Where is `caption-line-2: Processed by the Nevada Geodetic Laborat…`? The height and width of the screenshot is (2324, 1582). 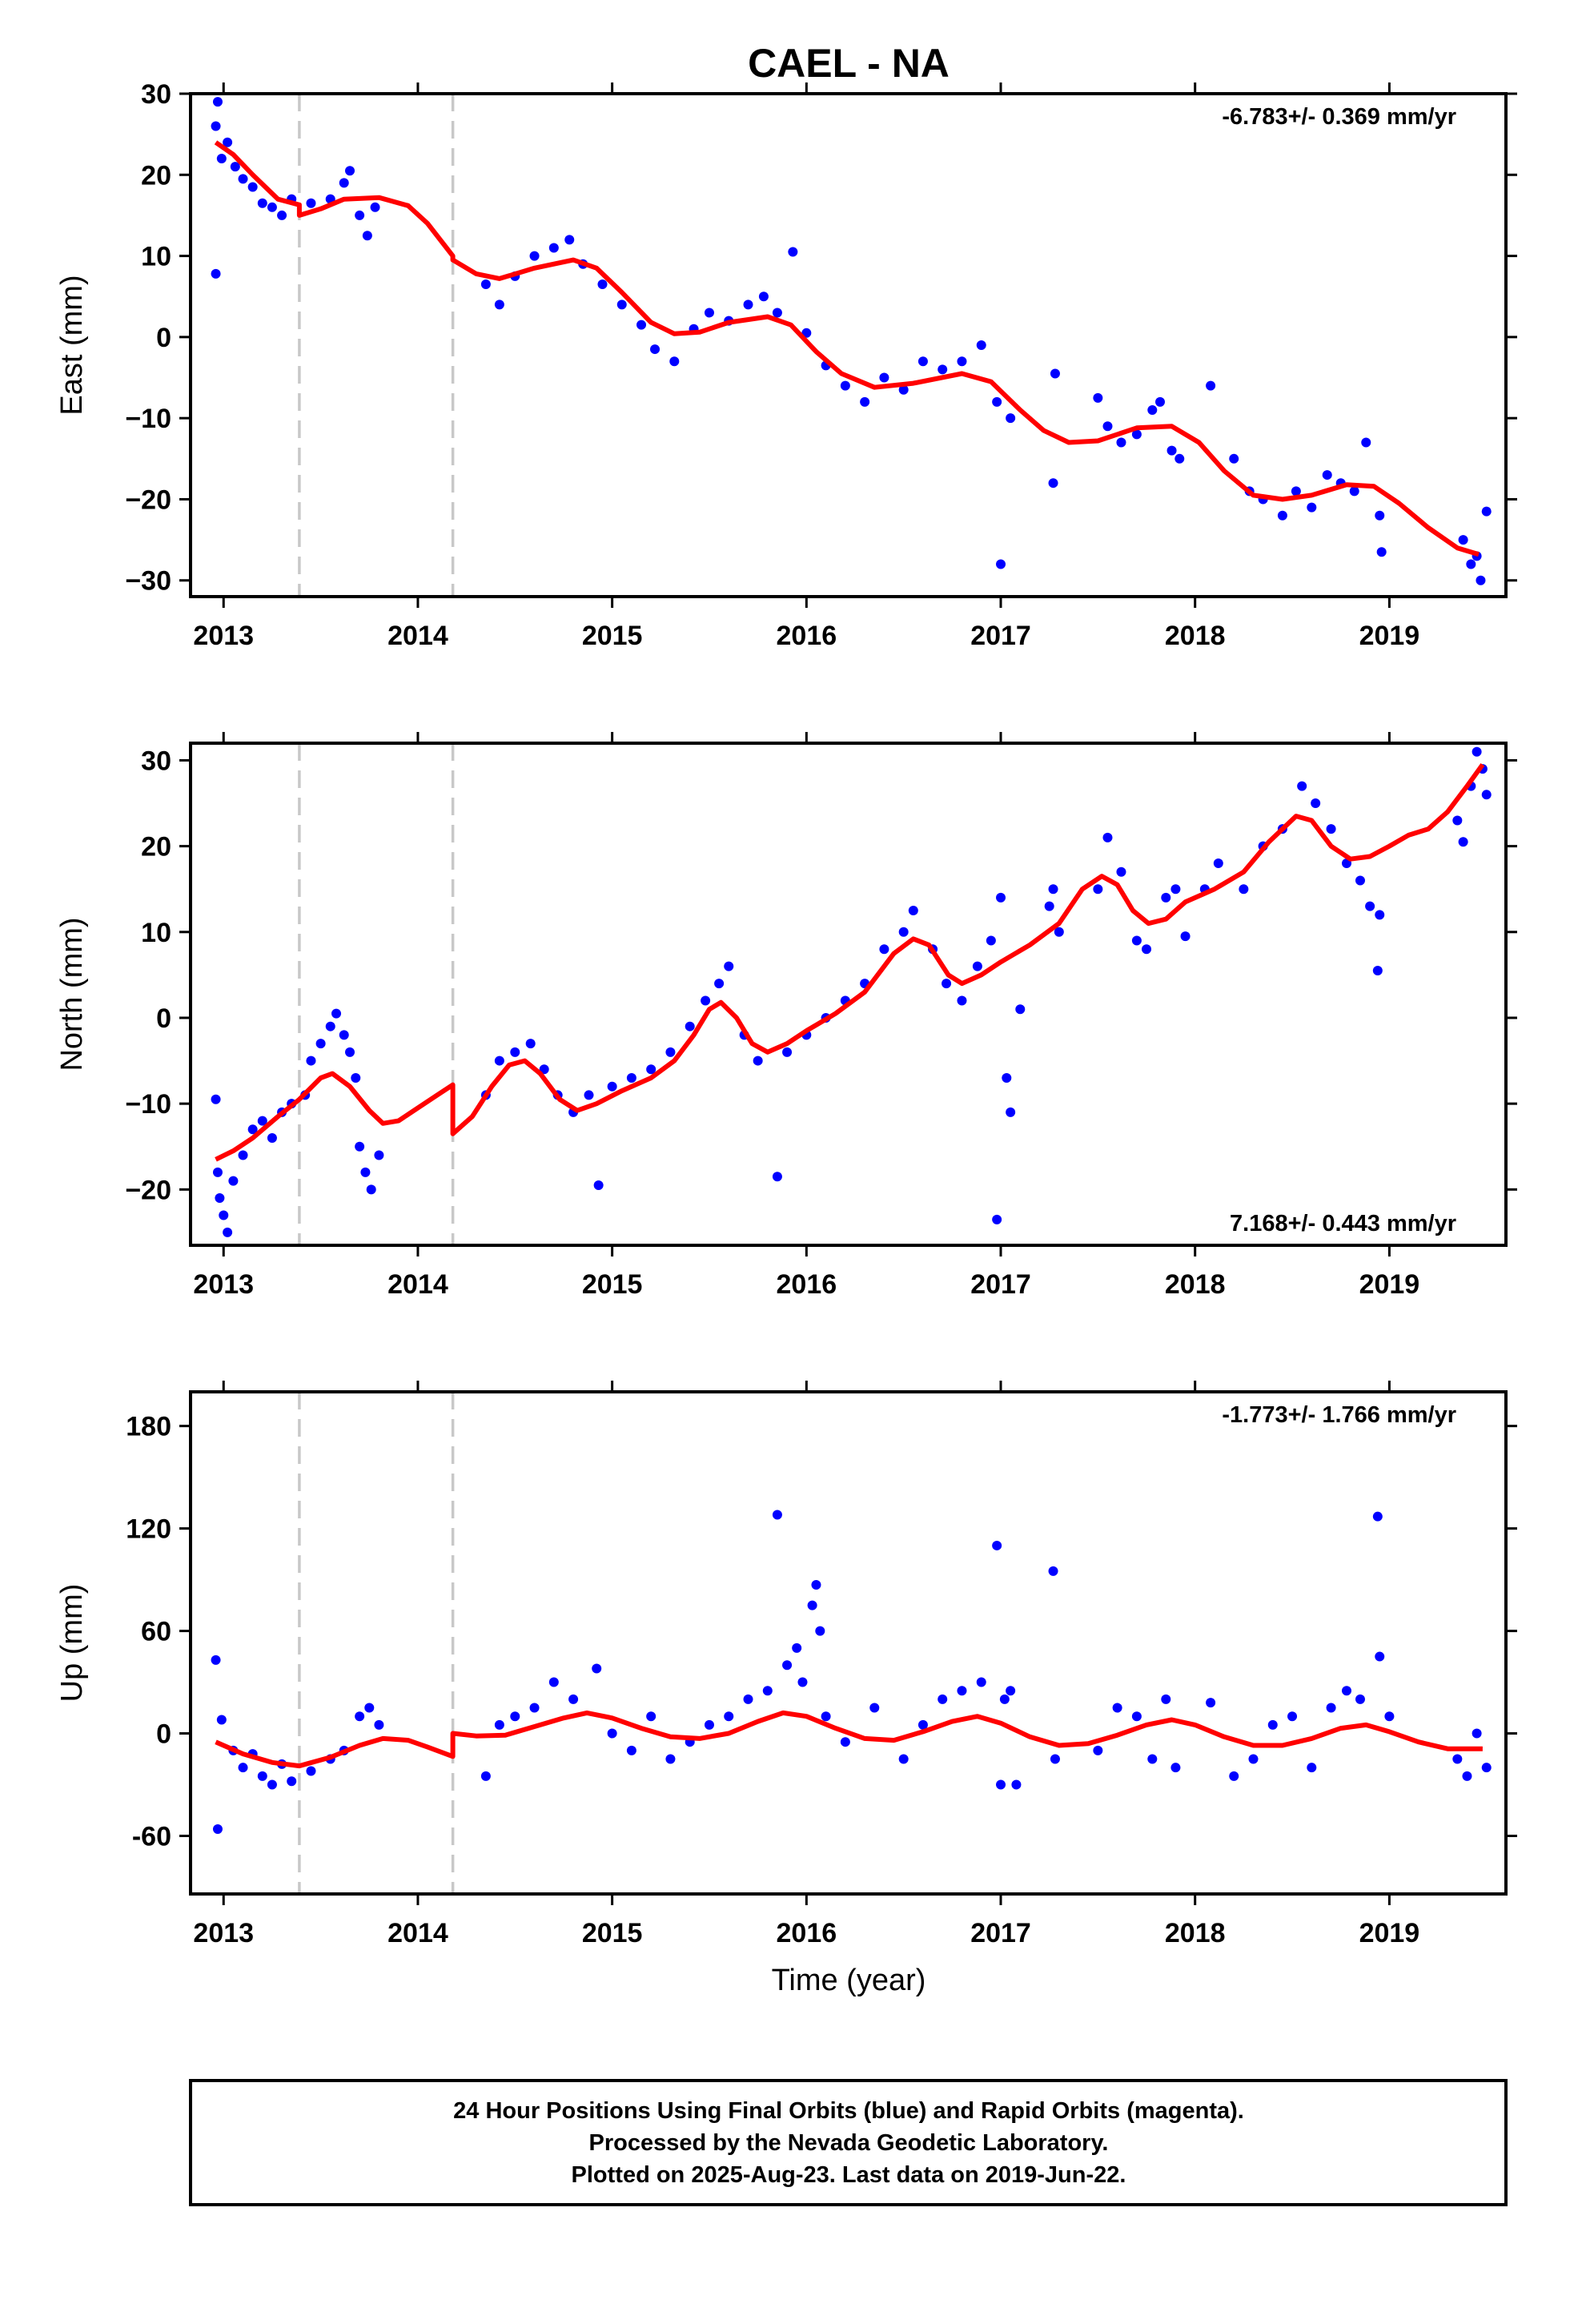 caption-line-2: Processed by the Nevada Geodetic Laborat… is located at coordinates (849, 2143).